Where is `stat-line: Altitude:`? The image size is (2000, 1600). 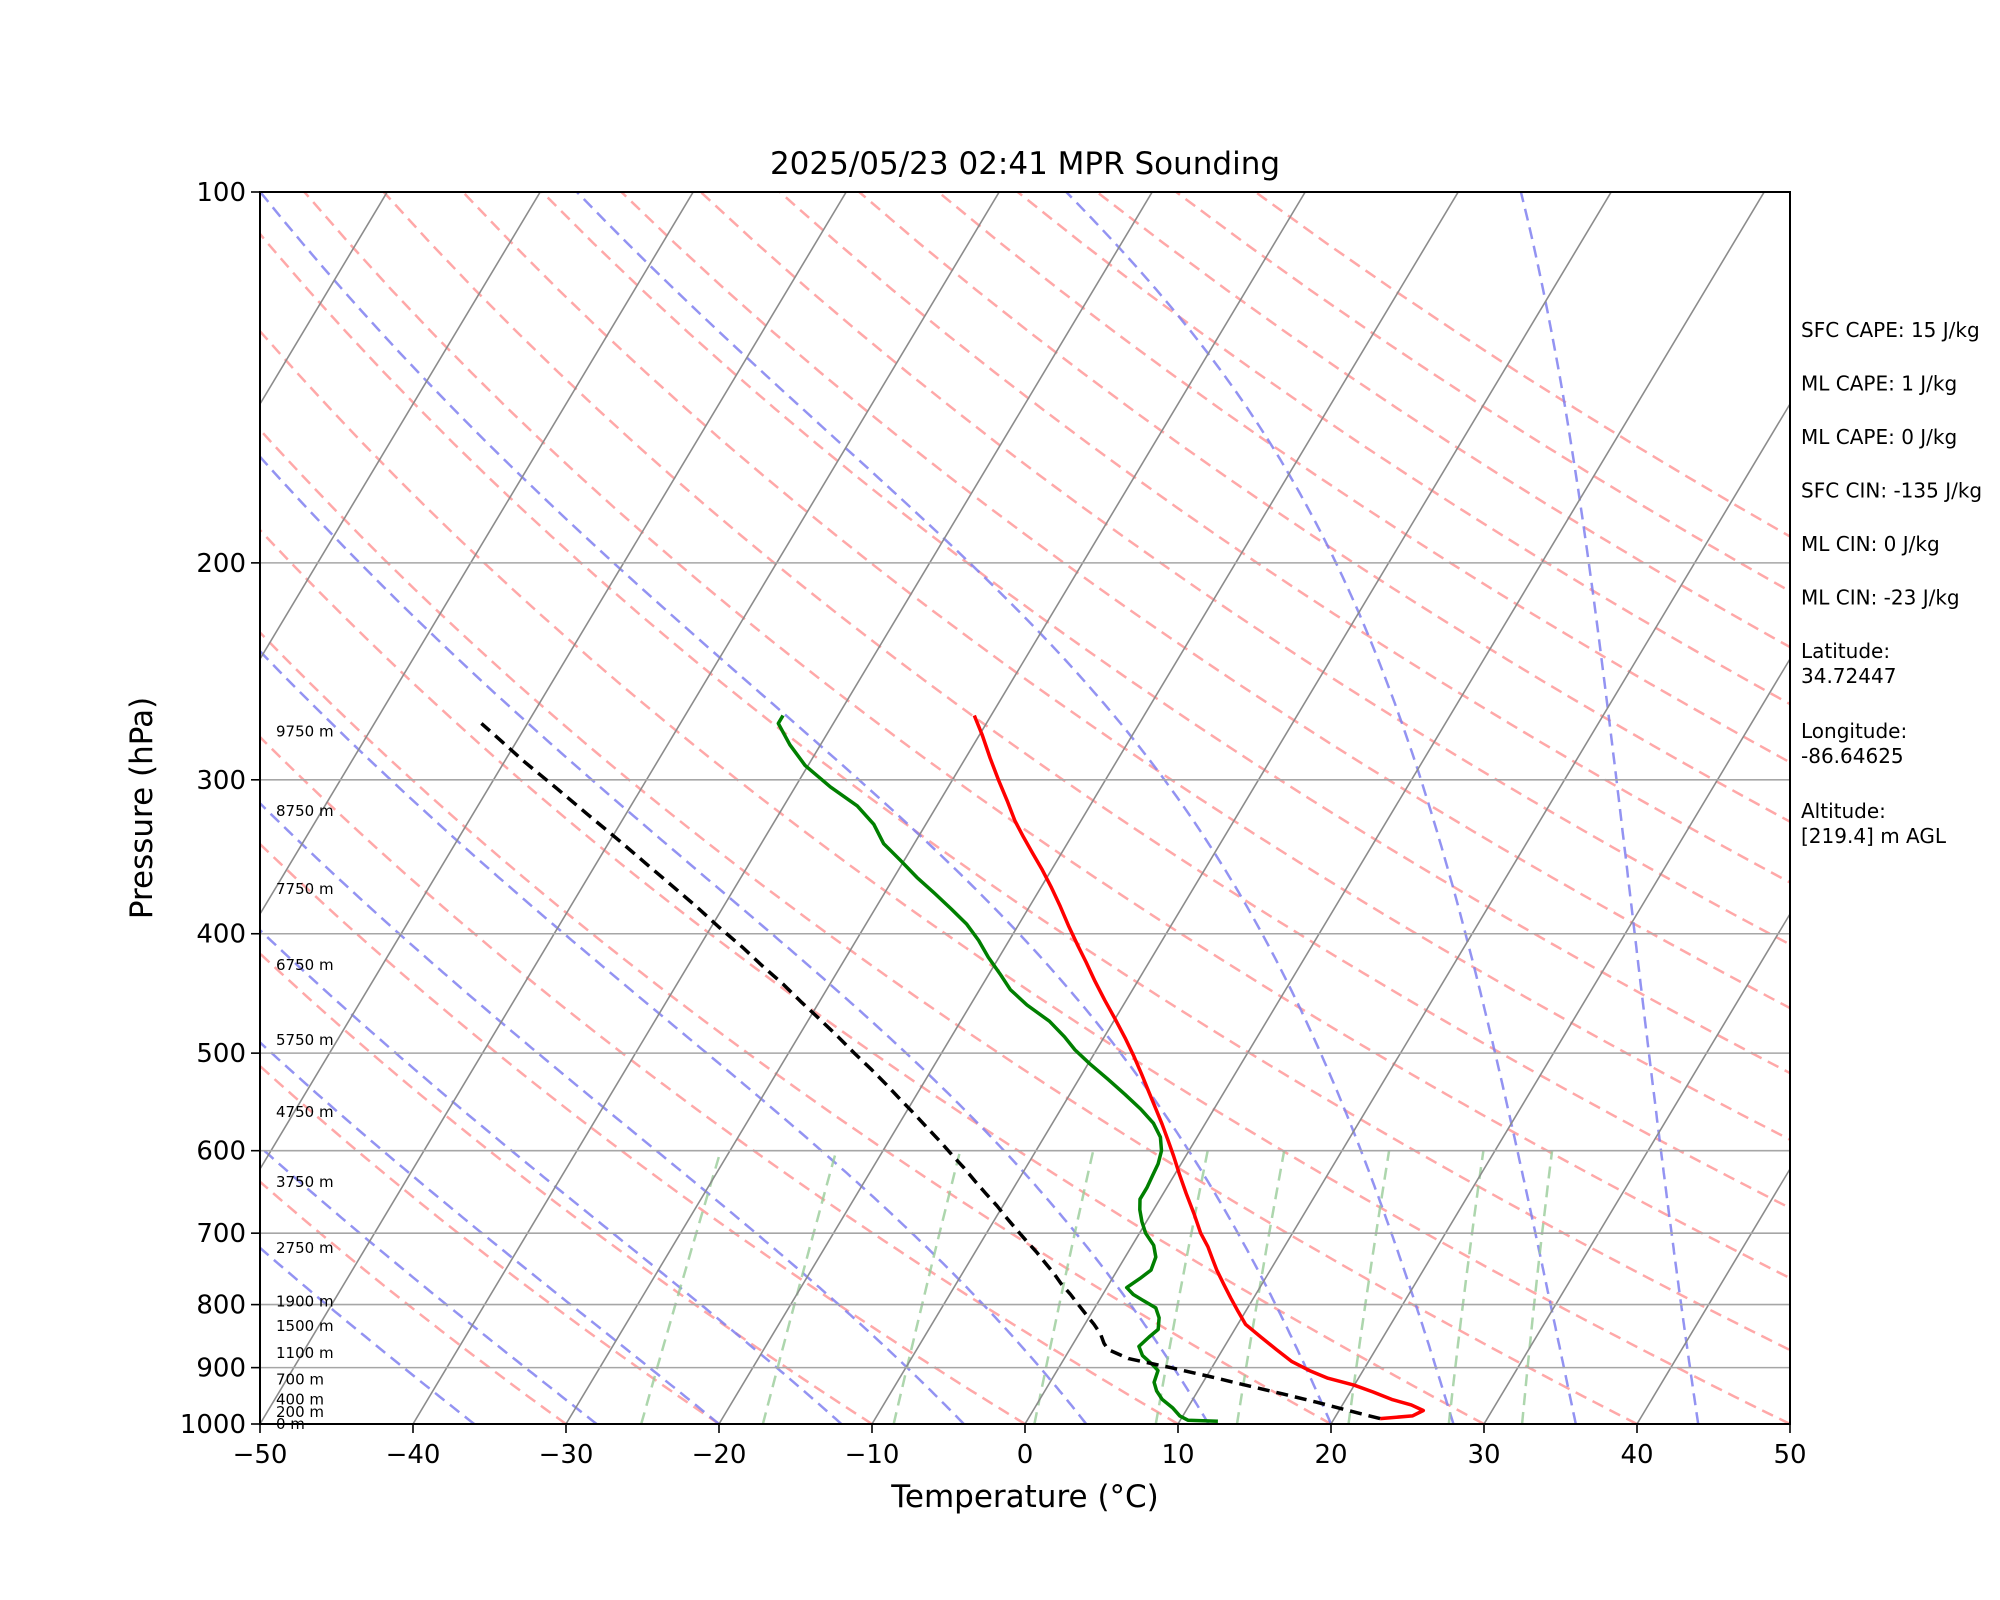
stat-line: Altitude: is located at coordinates (1843, 811).